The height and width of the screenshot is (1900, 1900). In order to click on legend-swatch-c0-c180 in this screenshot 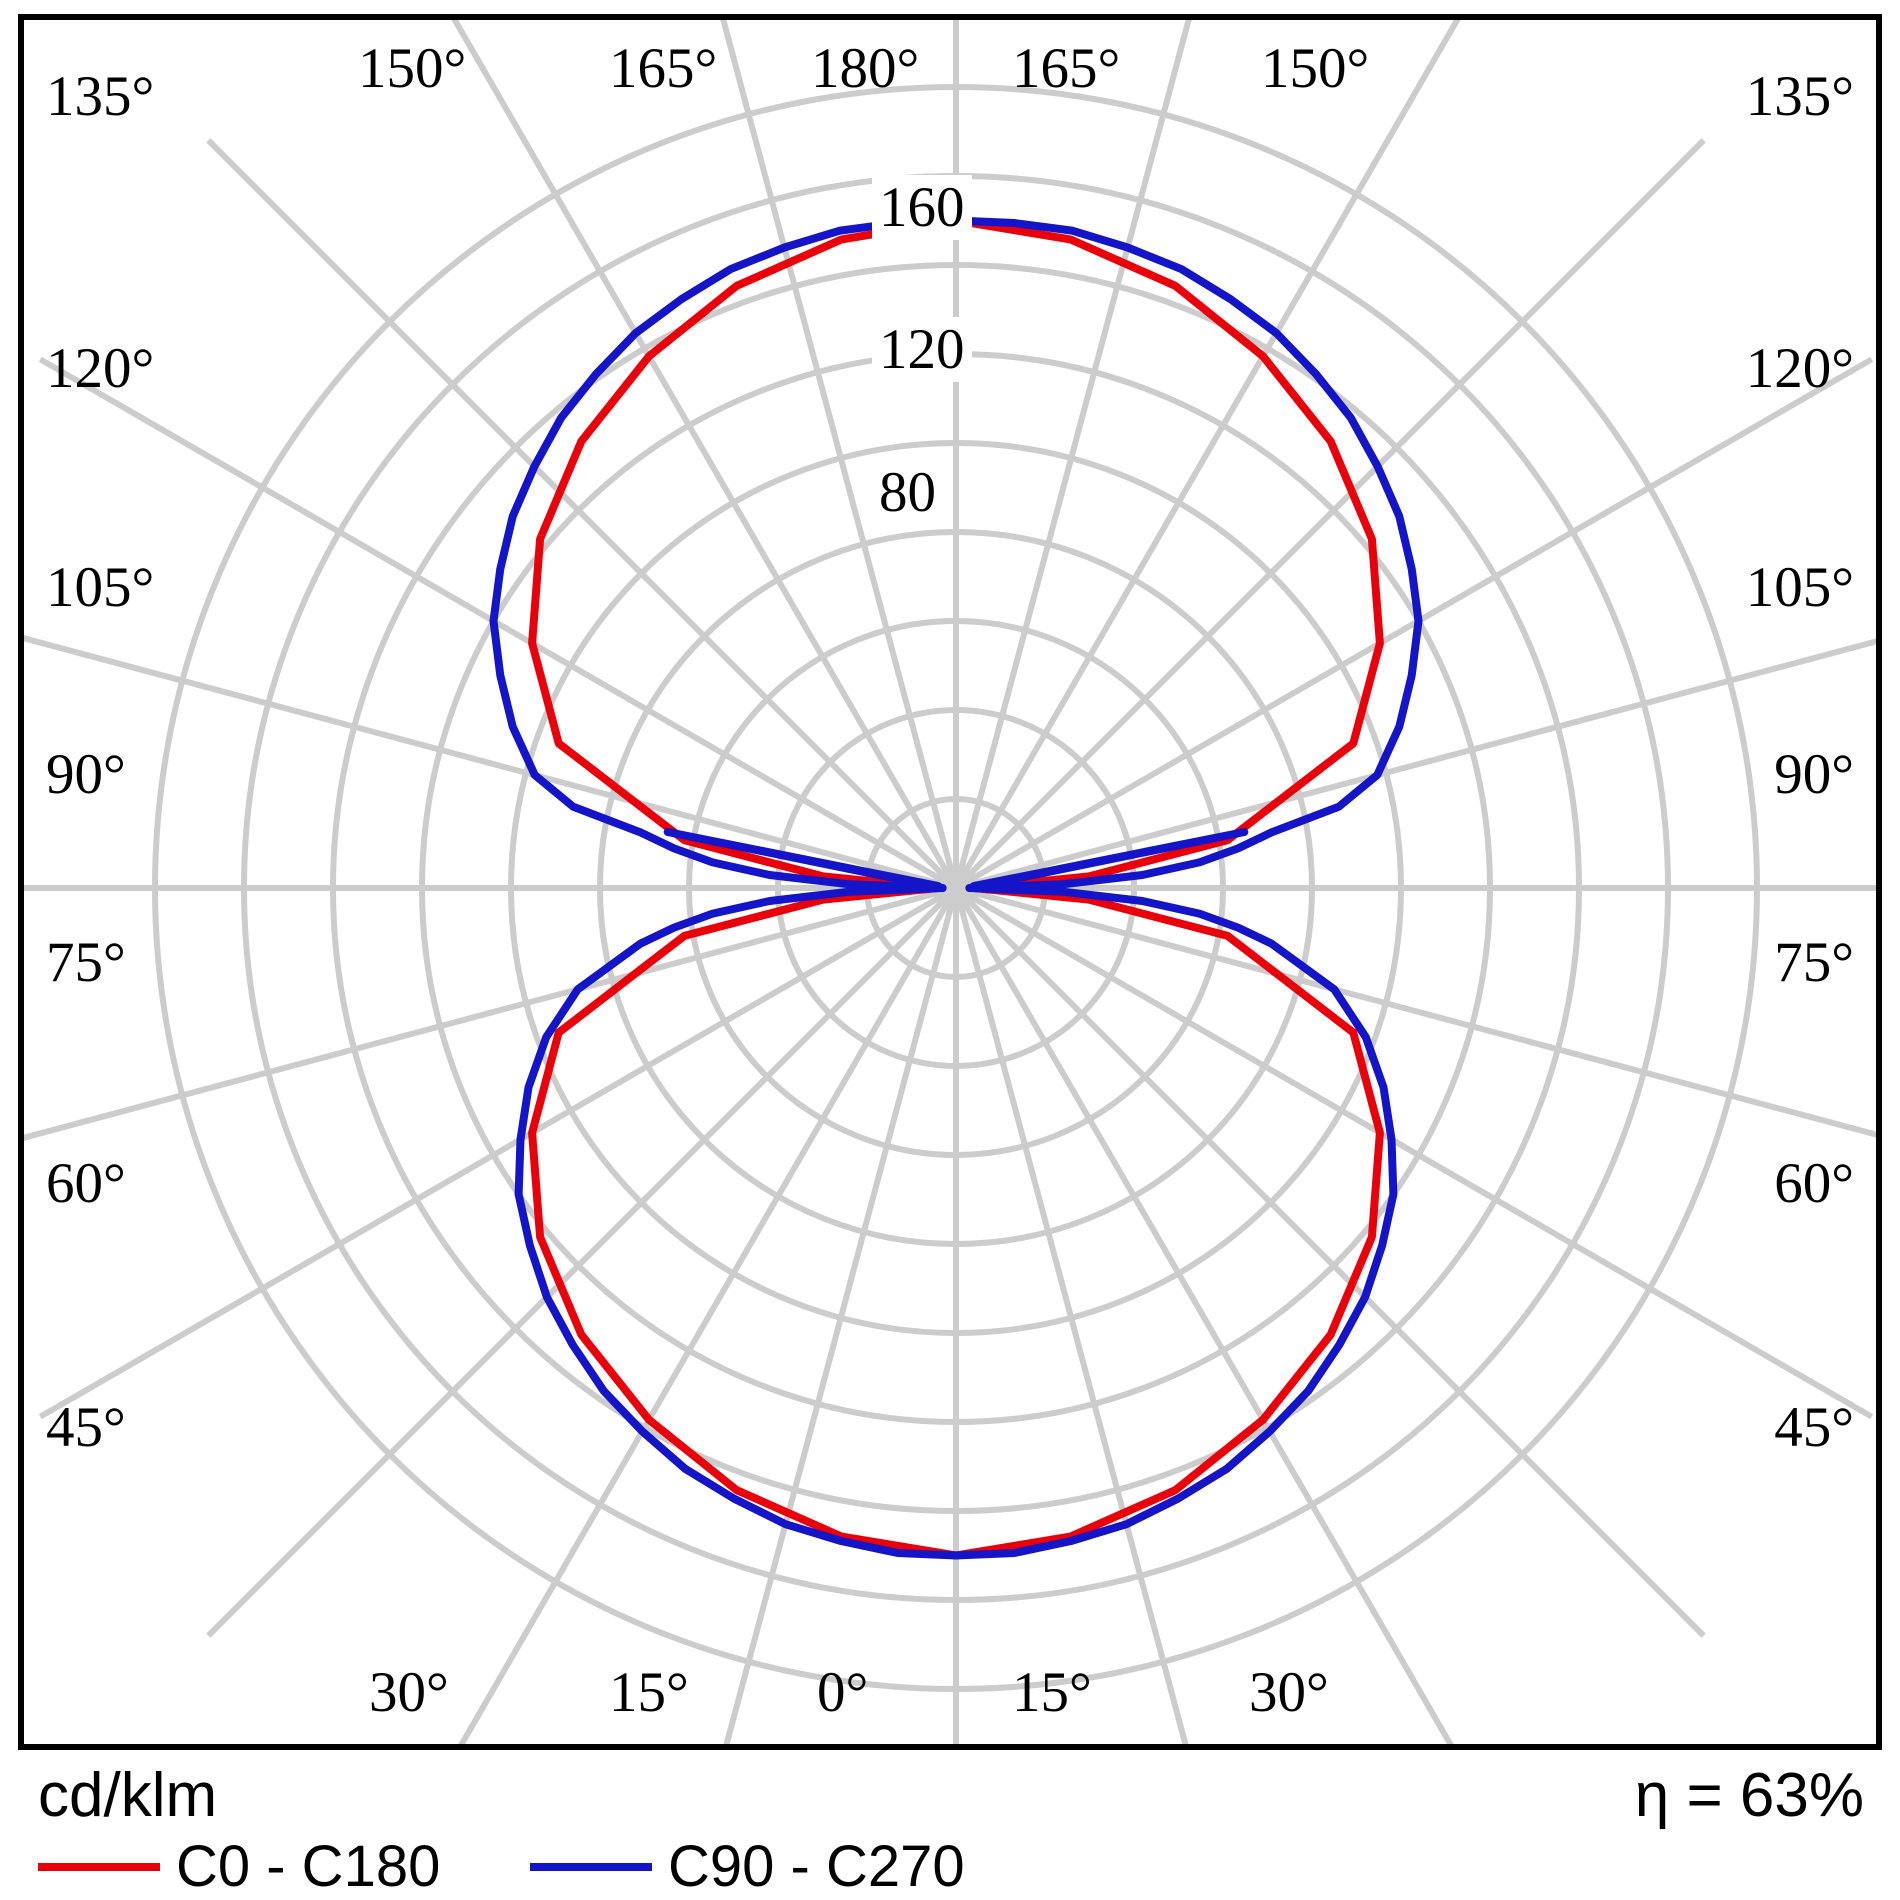, I will do `click(99, 1867)`.